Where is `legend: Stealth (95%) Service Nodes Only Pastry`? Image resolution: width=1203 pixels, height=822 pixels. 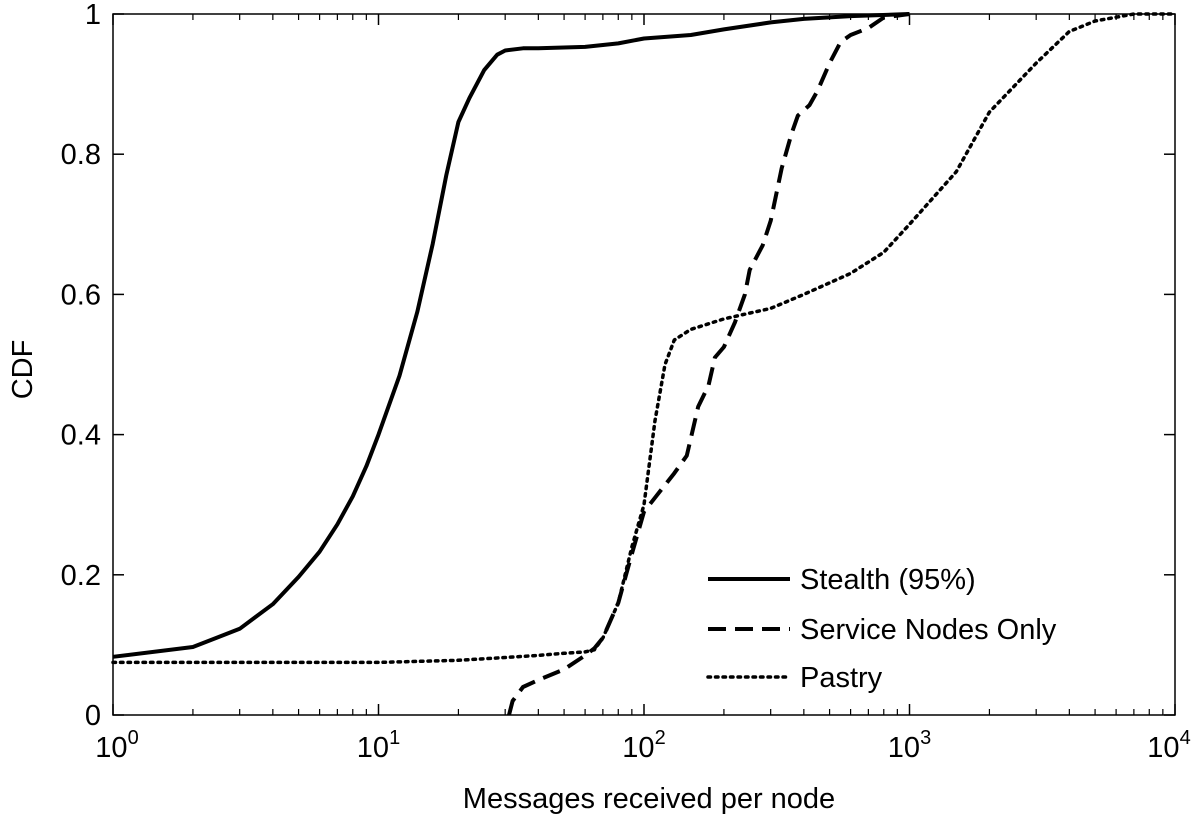 legend: Stealth (95%) Service Nodes Only Pastry is located at coordinates (881, 629).